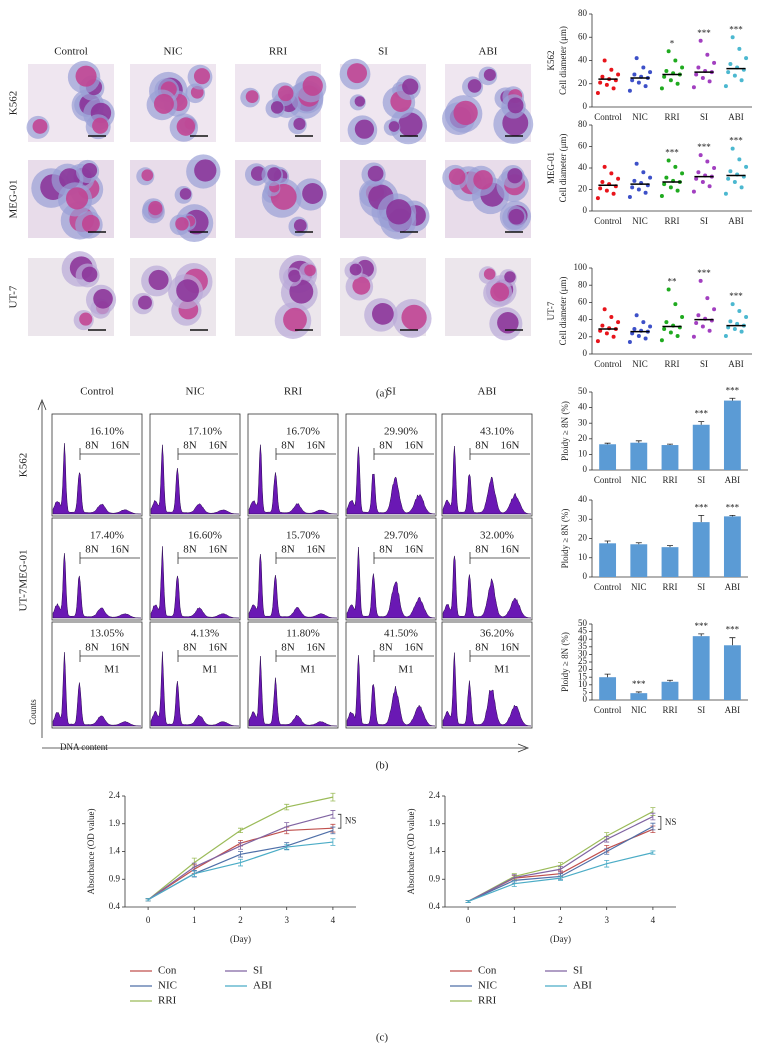 Image resolution: width=764 pixels, height=1050 pixels. I want to click on gate-percentage: 29.70%, so click(401, 536).